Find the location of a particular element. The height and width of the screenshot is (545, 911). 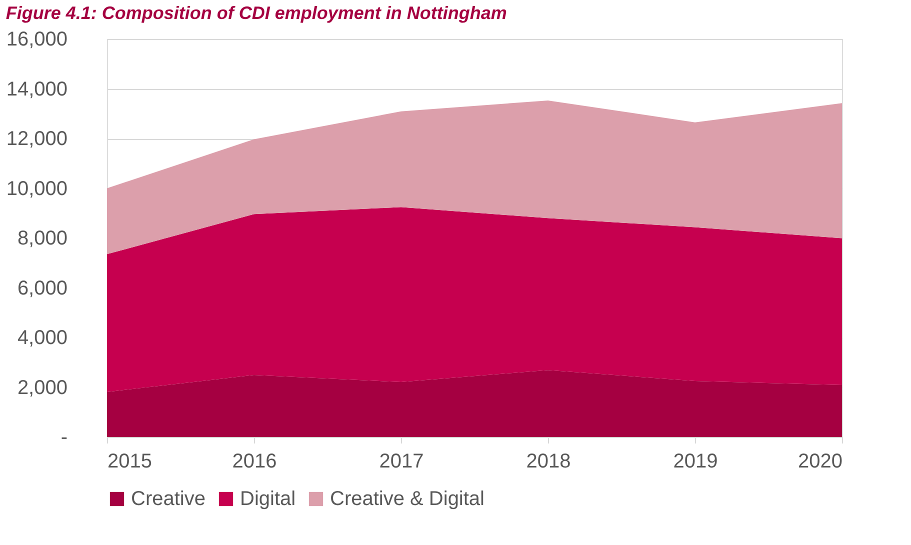

y-tick-label: 14,000 is located at coordinates (37, 89).